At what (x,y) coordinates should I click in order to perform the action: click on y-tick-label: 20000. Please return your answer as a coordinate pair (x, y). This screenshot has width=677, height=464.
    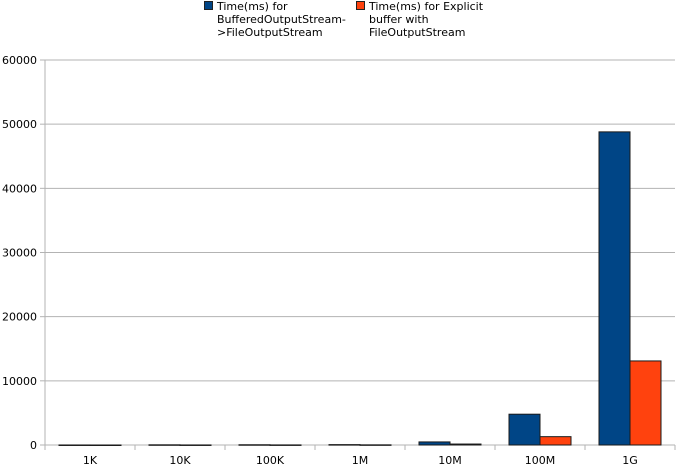
    Looking at the image, I should click on (19, 317).